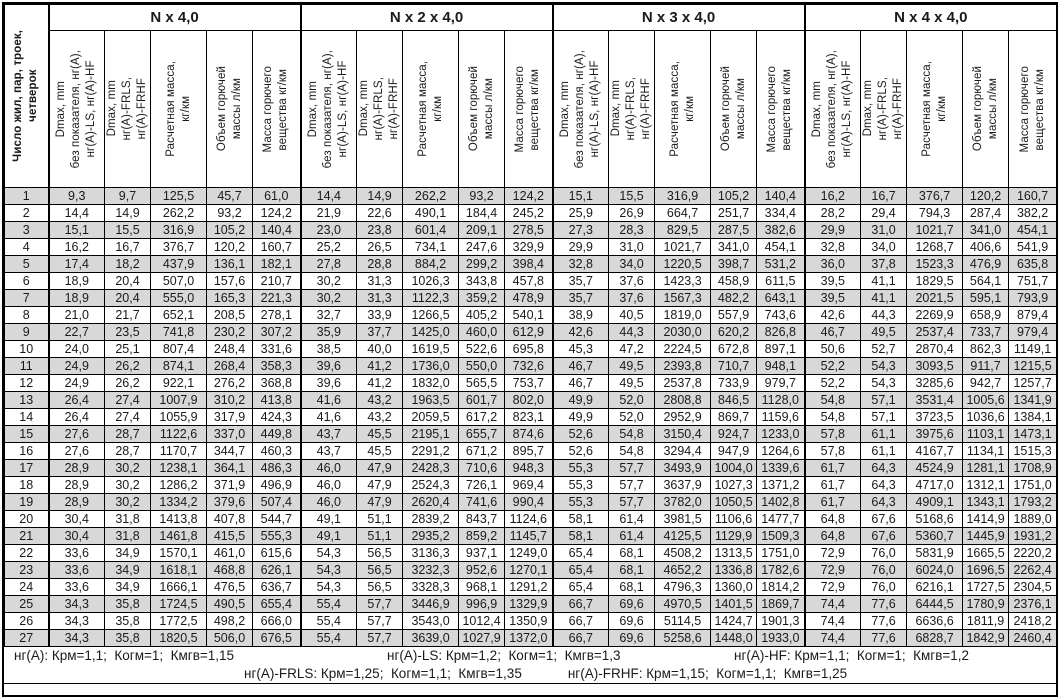 The height and width of the screenshot is (699, 1060). Describe the element at coordinates (431, 451) in the screenshot. I see `cell: 2291,2` at that location.